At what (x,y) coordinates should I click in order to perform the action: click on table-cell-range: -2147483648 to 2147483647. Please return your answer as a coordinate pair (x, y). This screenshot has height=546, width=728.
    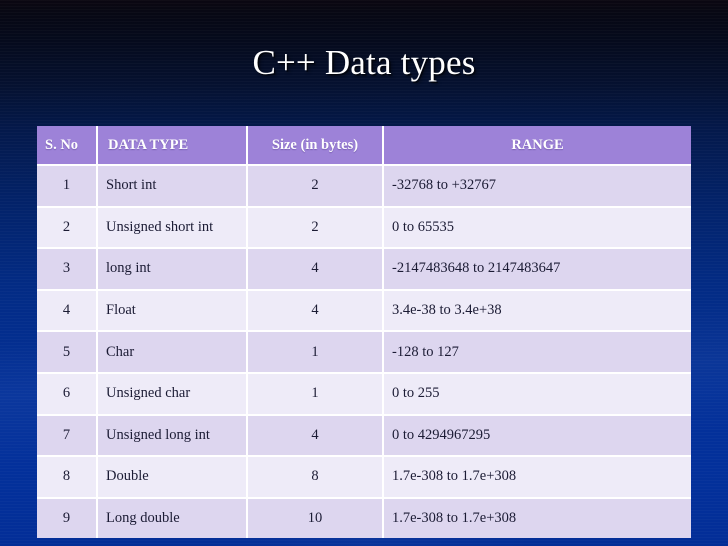
    Looking at the image, I should click on (537, 269).